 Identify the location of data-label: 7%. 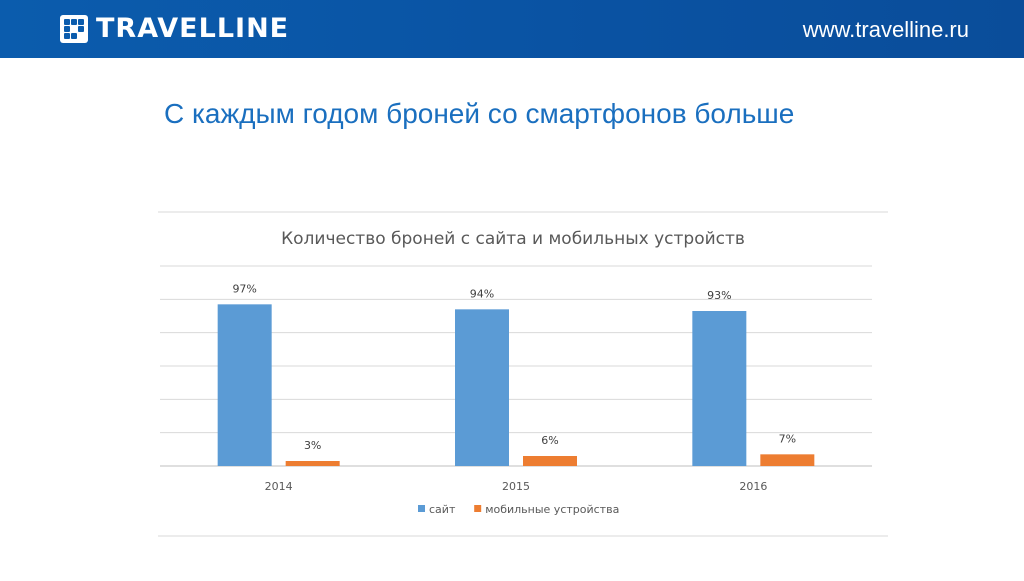
(787, 438).